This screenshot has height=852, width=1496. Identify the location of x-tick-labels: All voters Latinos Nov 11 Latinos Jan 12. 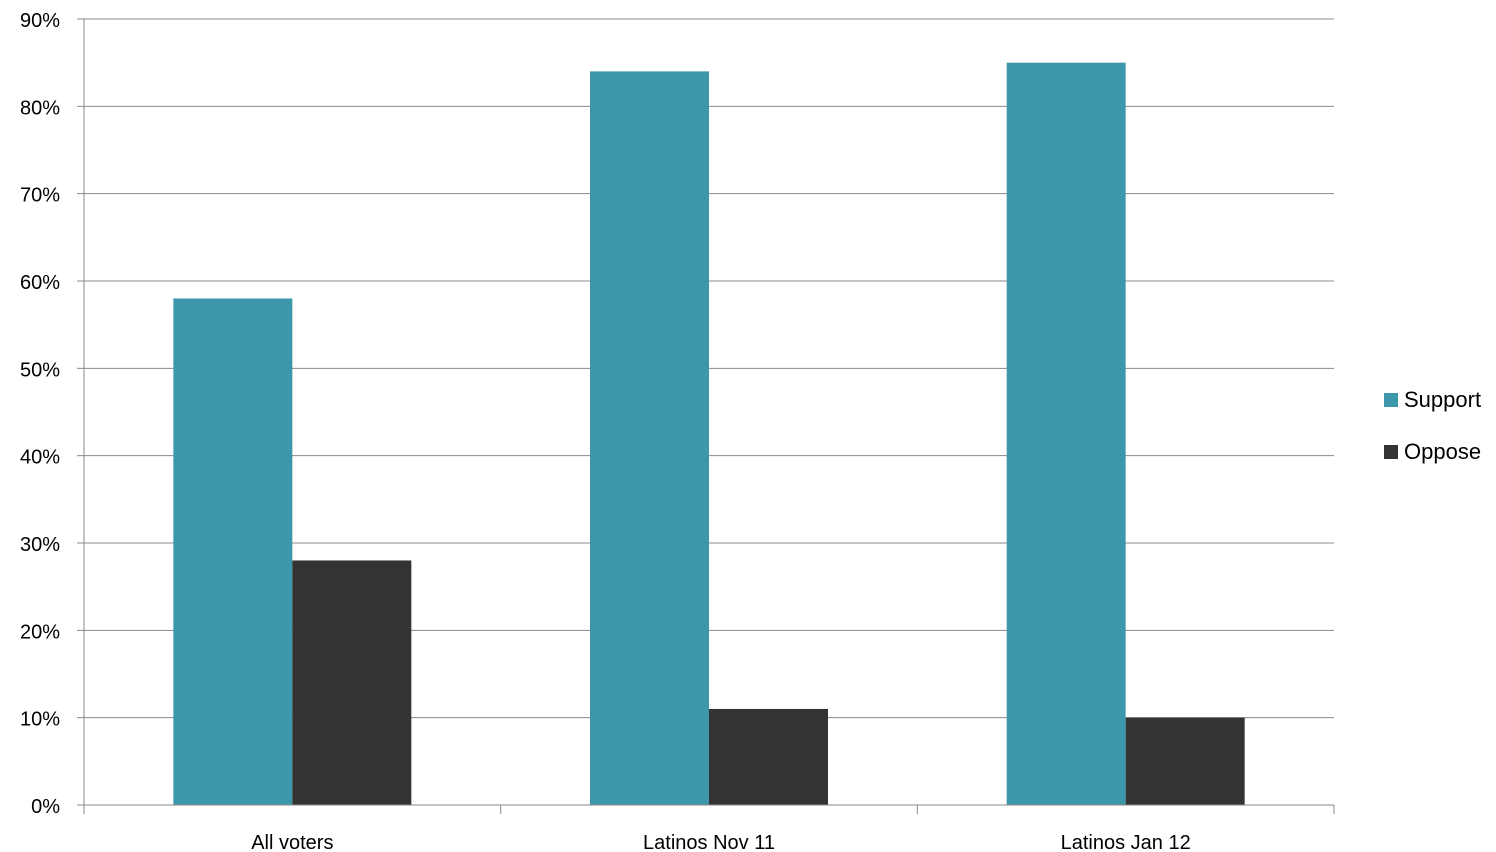
(721, 842).